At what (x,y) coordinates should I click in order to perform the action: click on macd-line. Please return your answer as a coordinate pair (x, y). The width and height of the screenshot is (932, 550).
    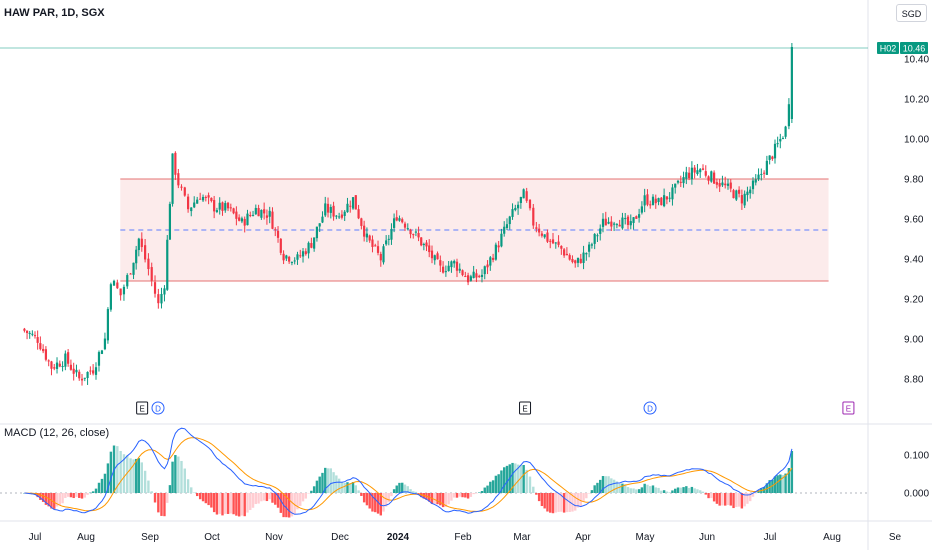
    Looking at the image, I should click on (408, 471).